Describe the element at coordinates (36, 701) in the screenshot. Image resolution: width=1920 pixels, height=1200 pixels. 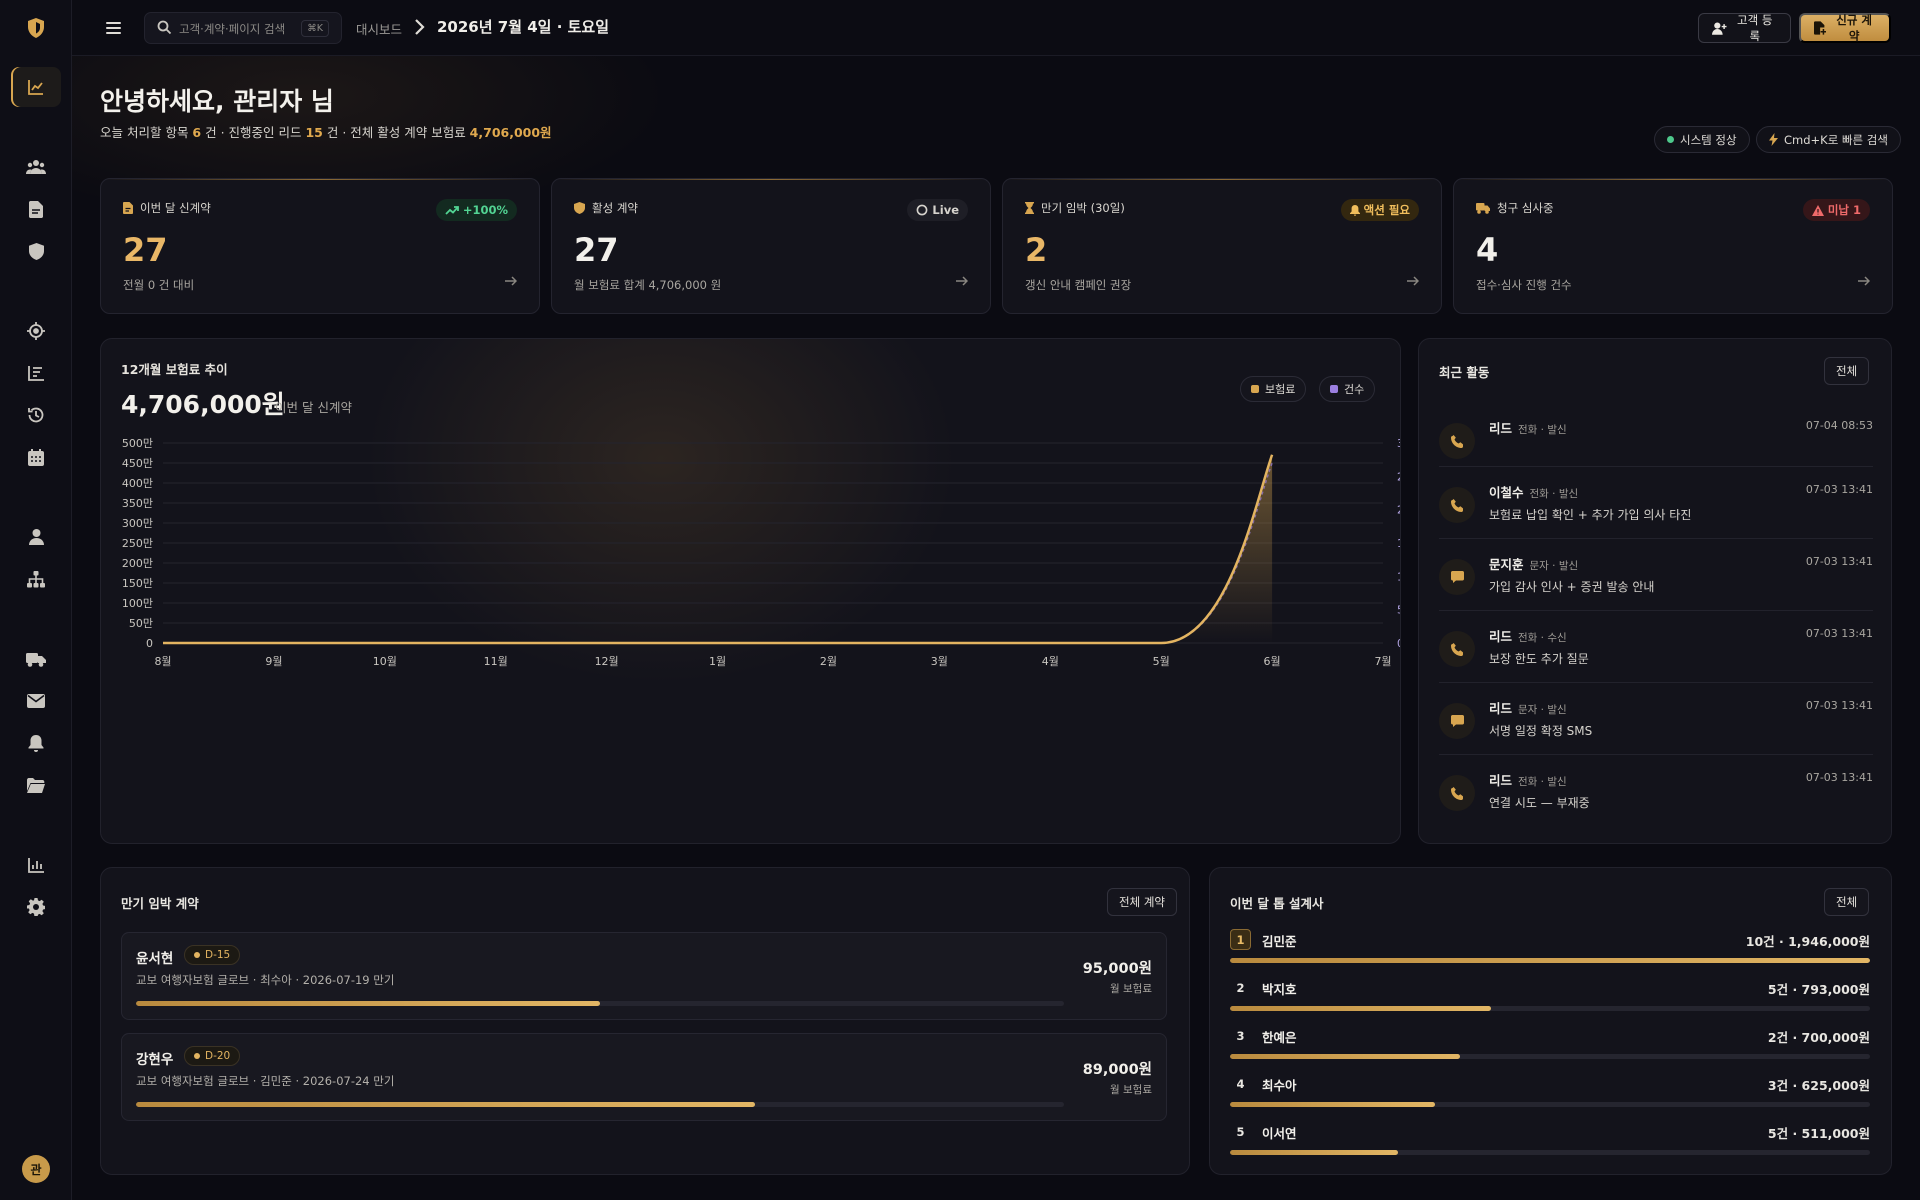
I see `sidebar-item-messages` at that location.